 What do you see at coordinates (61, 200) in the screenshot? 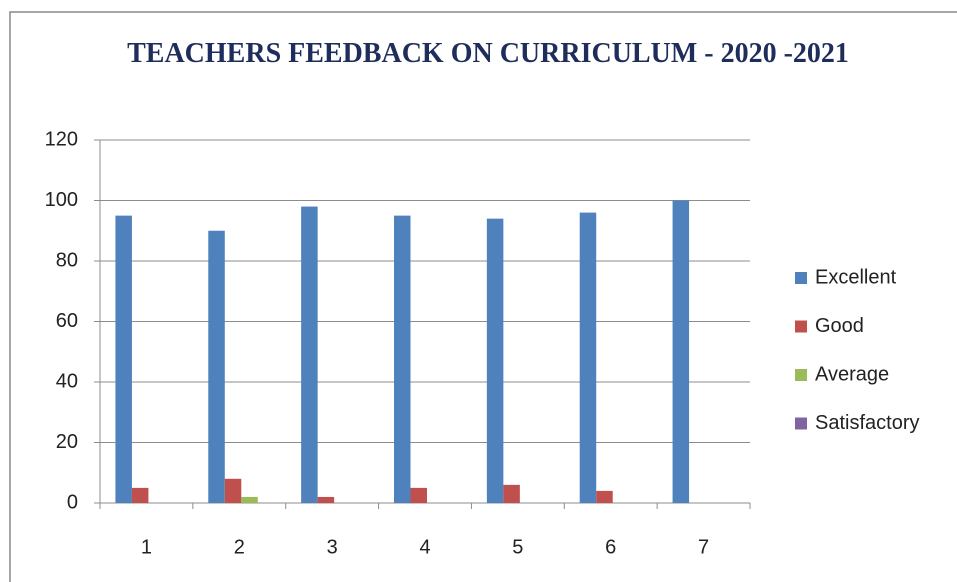
I see `y-tick-label: 100` at bounding box center [61, 200].